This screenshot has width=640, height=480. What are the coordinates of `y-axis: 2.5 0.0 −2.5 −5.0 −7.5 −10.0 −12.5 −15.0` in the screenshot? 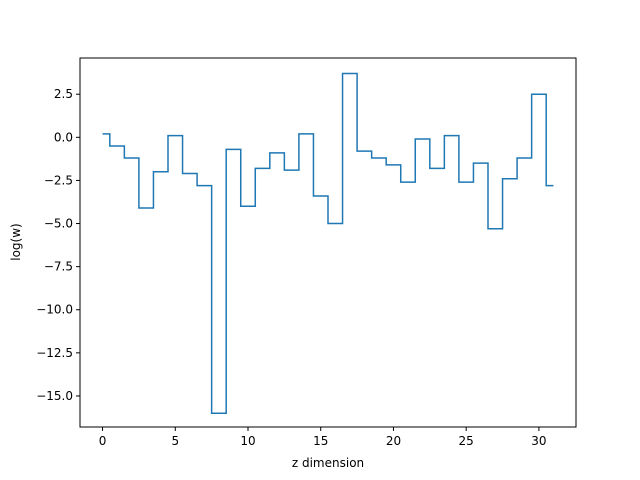 It's located at (58, 245).